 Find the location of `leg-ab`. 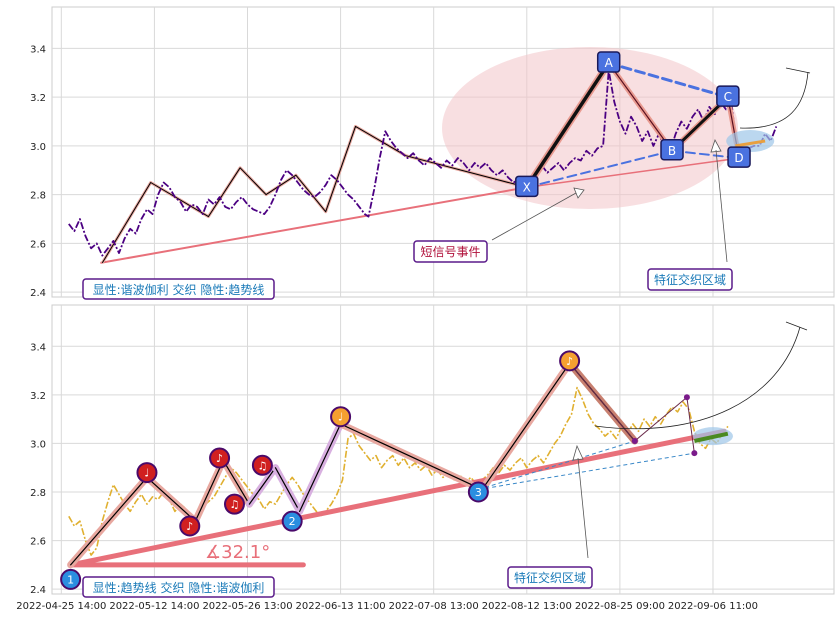

leg-ab is located at coordinates (640, 107).